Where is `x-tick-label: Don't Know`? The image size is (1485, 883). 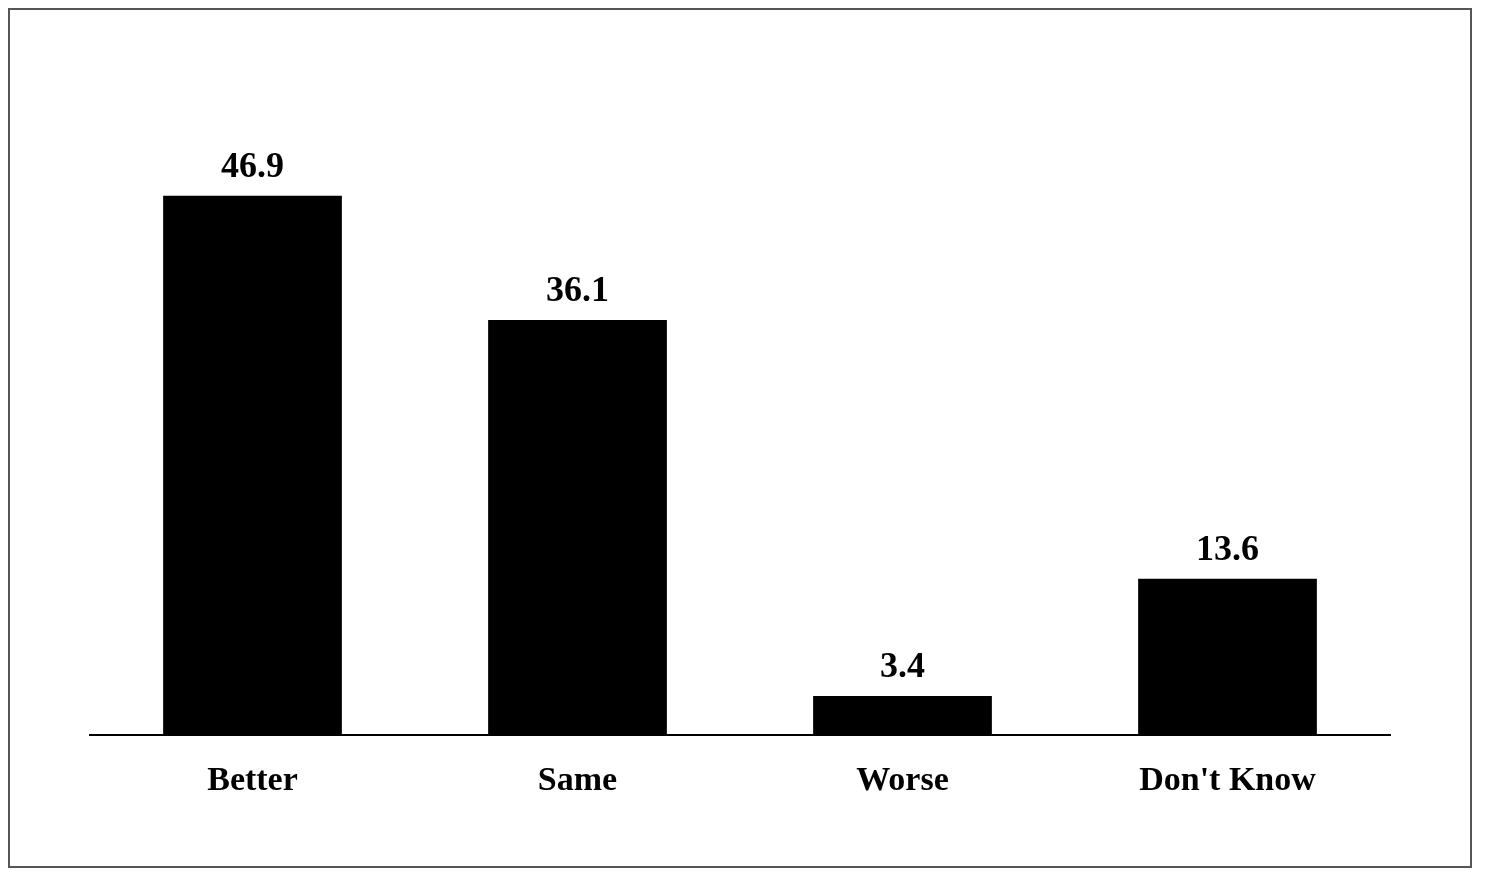 x-tick-label: Don't Know is located at coordinates (1228, 779).